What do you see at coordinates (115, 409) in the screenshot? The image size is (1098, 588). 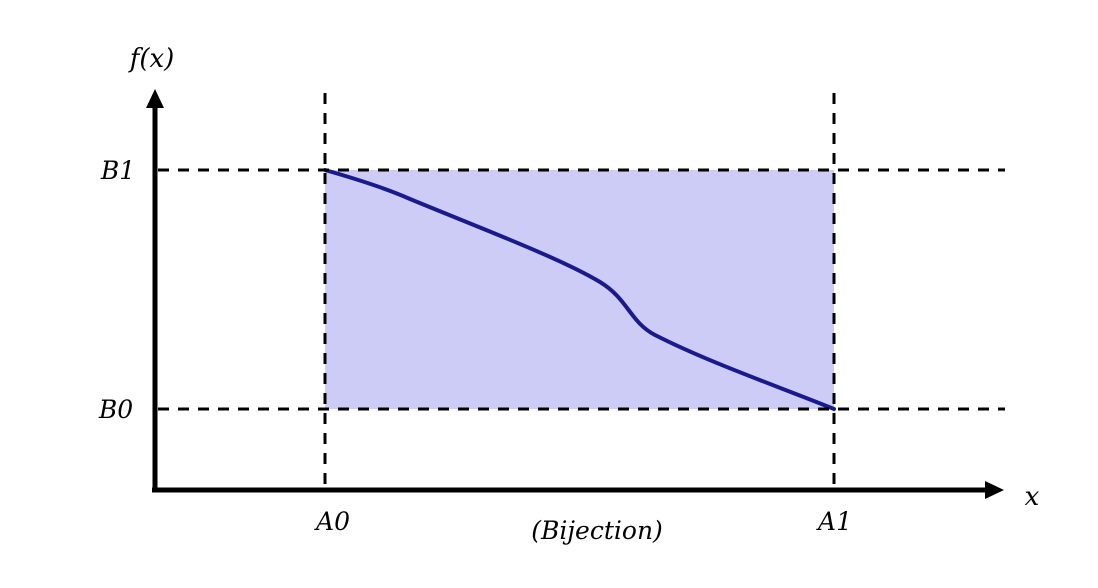 I see `tick-label-b0: B0` at bounding box center [115, 409].